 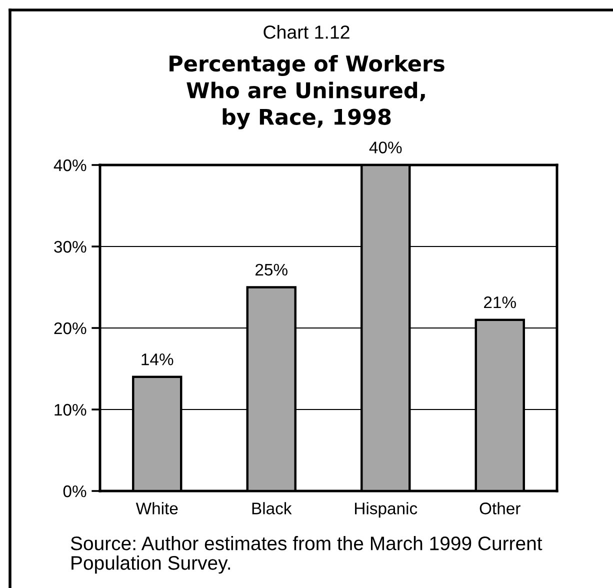 What do you see at coordinates (385, 148) in the screenshot?
I see `data-label: 40%` at bounding box center [385, 148].